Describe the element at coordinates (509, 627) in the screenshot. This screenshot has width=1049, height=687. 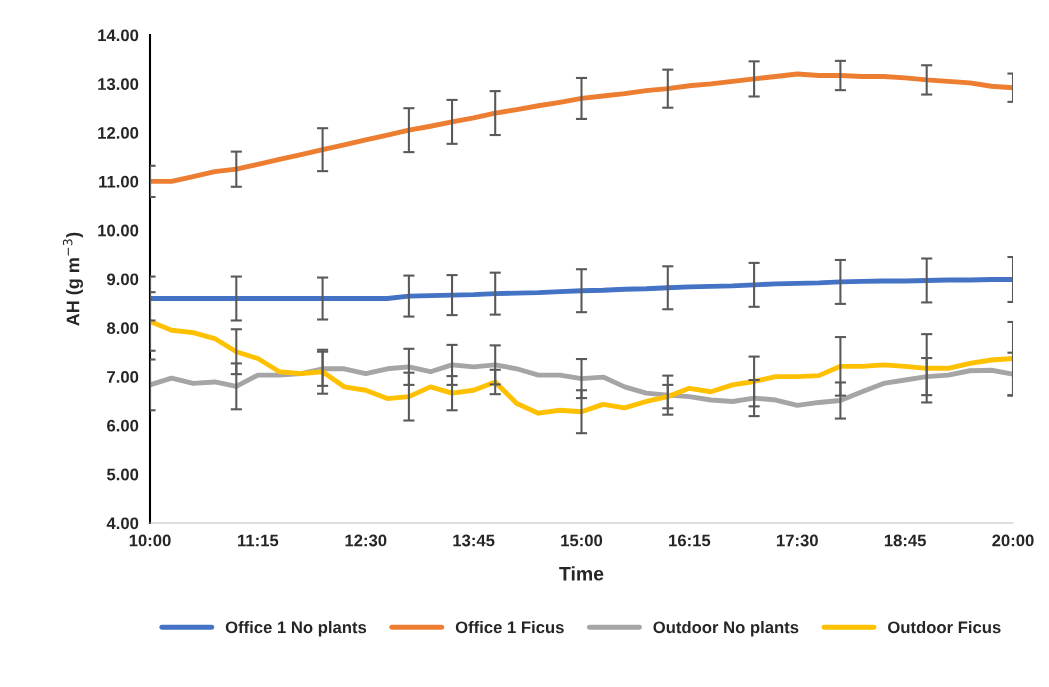
I see `legend-label: Office 1 Ficus` at that location.